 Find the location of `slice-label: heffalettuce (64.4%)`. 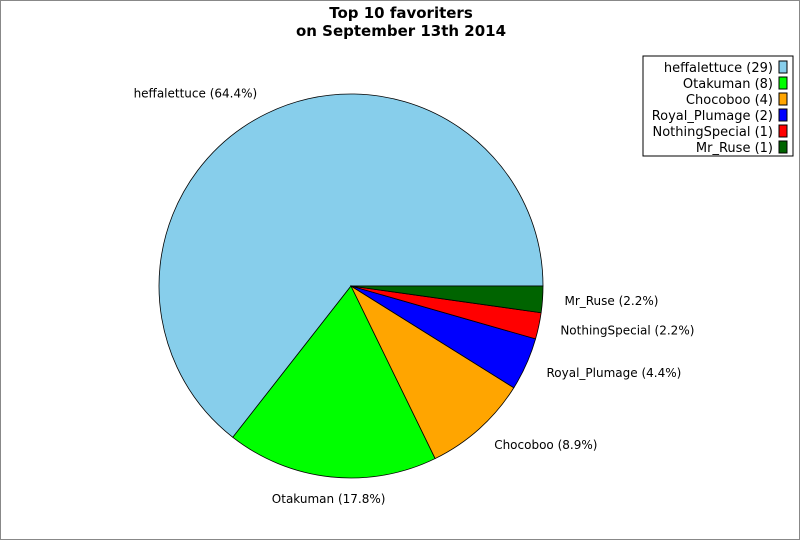

slice-label: heffalettuce (64.4%) is located at coordinates (196, 94).